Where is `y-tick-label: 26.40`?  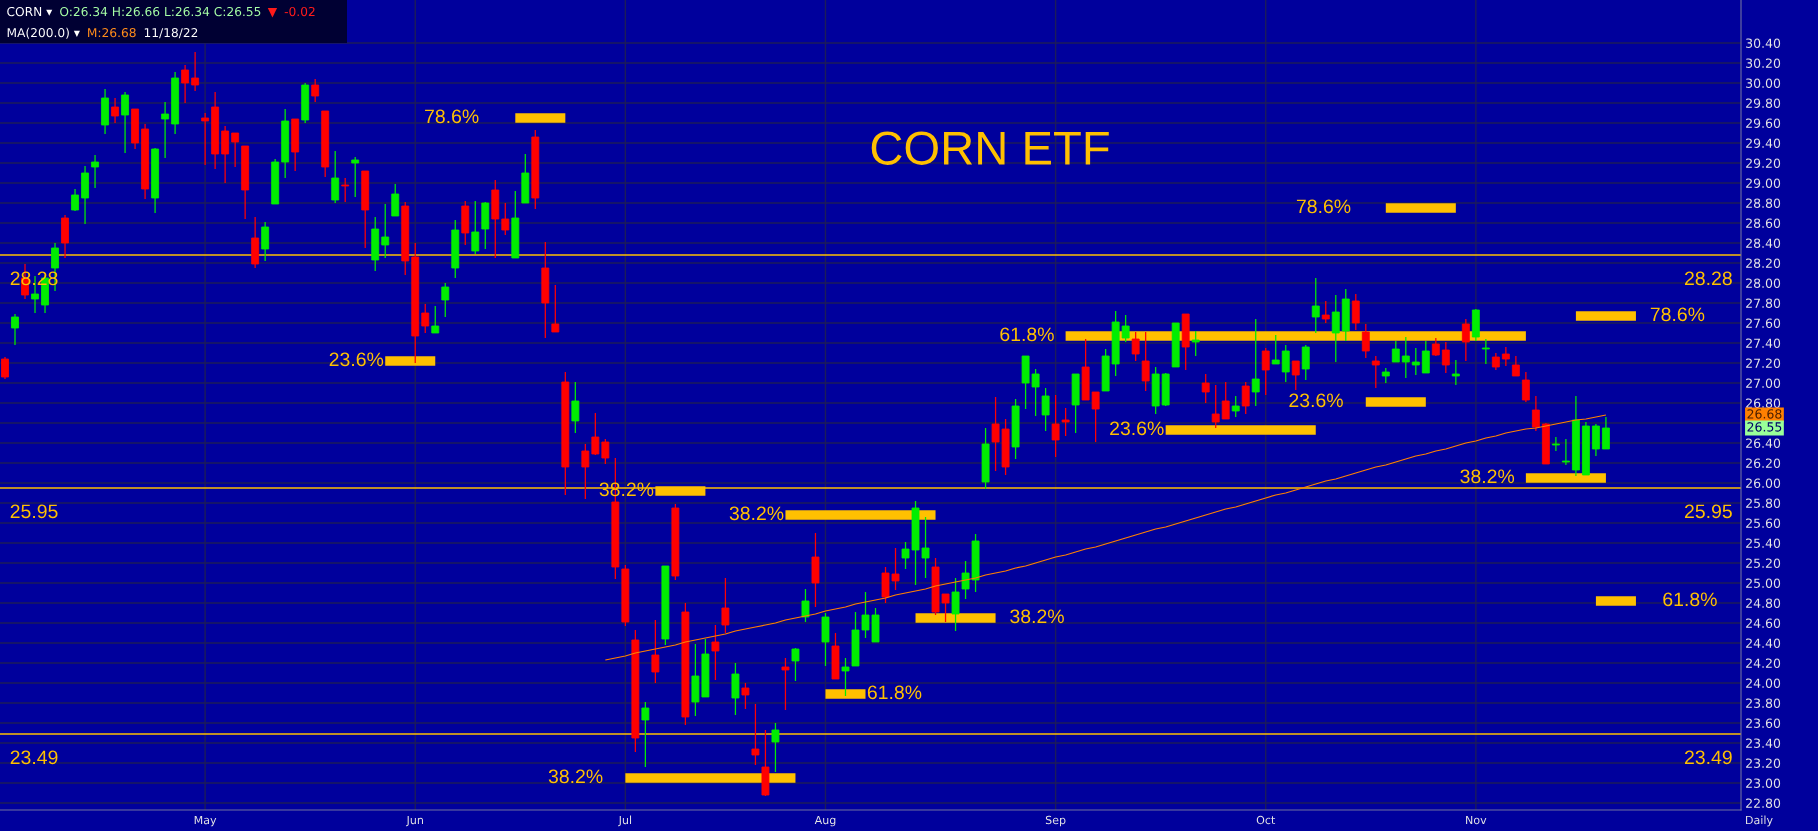 y-tick-label: 26.40 is located at coordinates (1763, 443).